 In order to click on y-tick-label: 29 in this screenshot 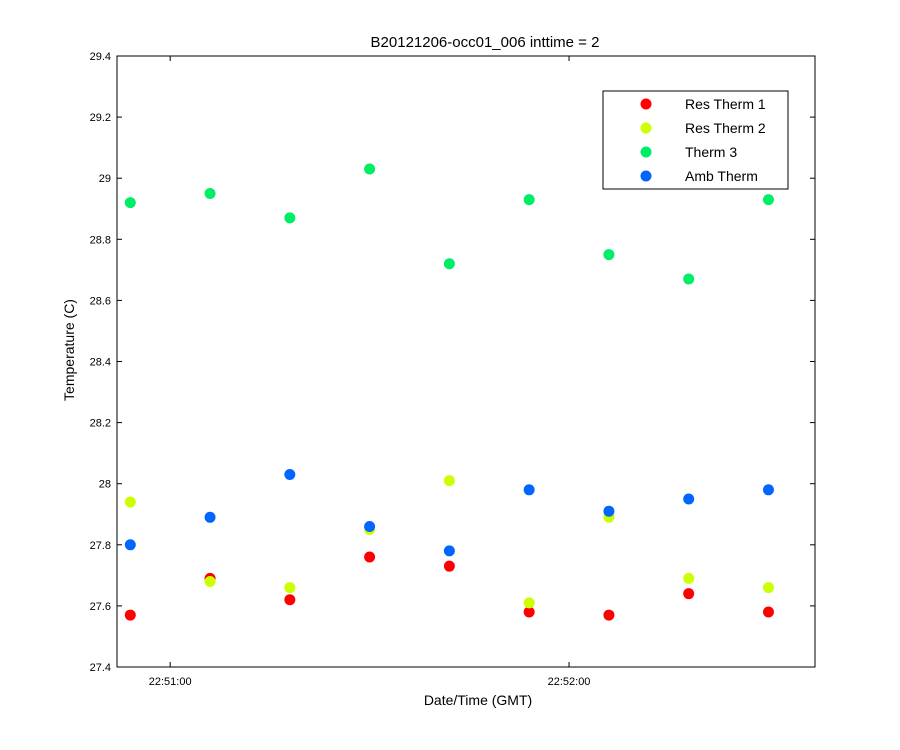, I will do `click(105, 179)`.